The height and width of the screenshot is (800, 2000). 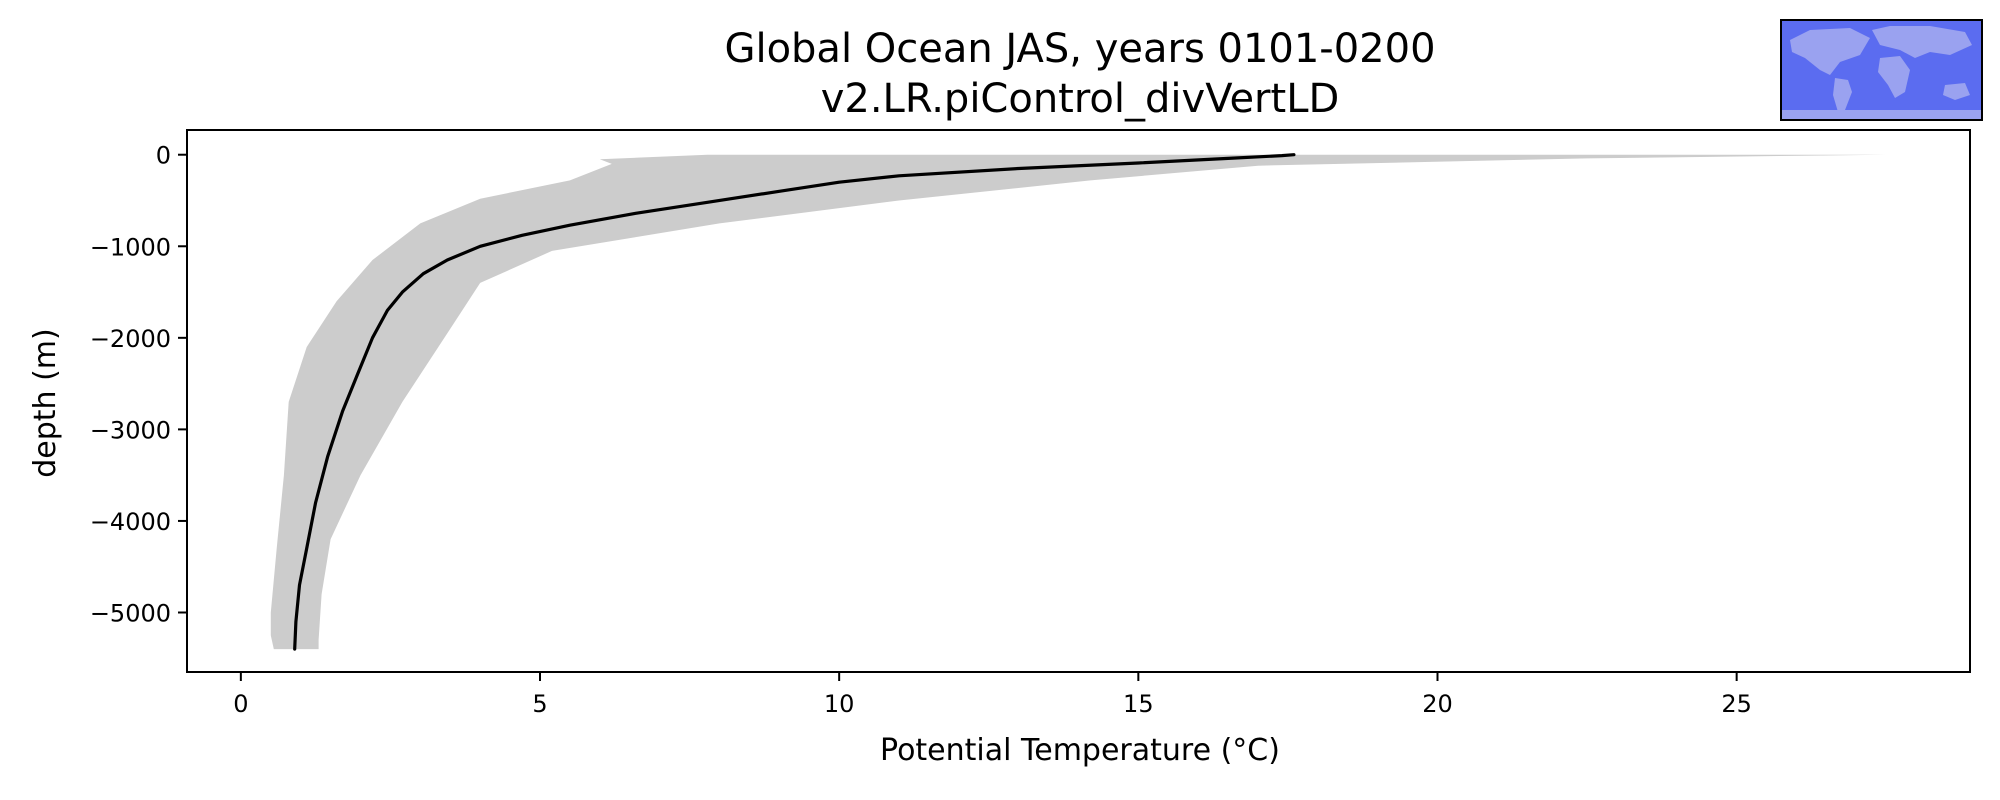 What do you see at coordinates (1080, 99) in the screenshot?
I see `chart-subtitle: v2.LR.piControl_divVertLD` at bounding box center [1080, 99].